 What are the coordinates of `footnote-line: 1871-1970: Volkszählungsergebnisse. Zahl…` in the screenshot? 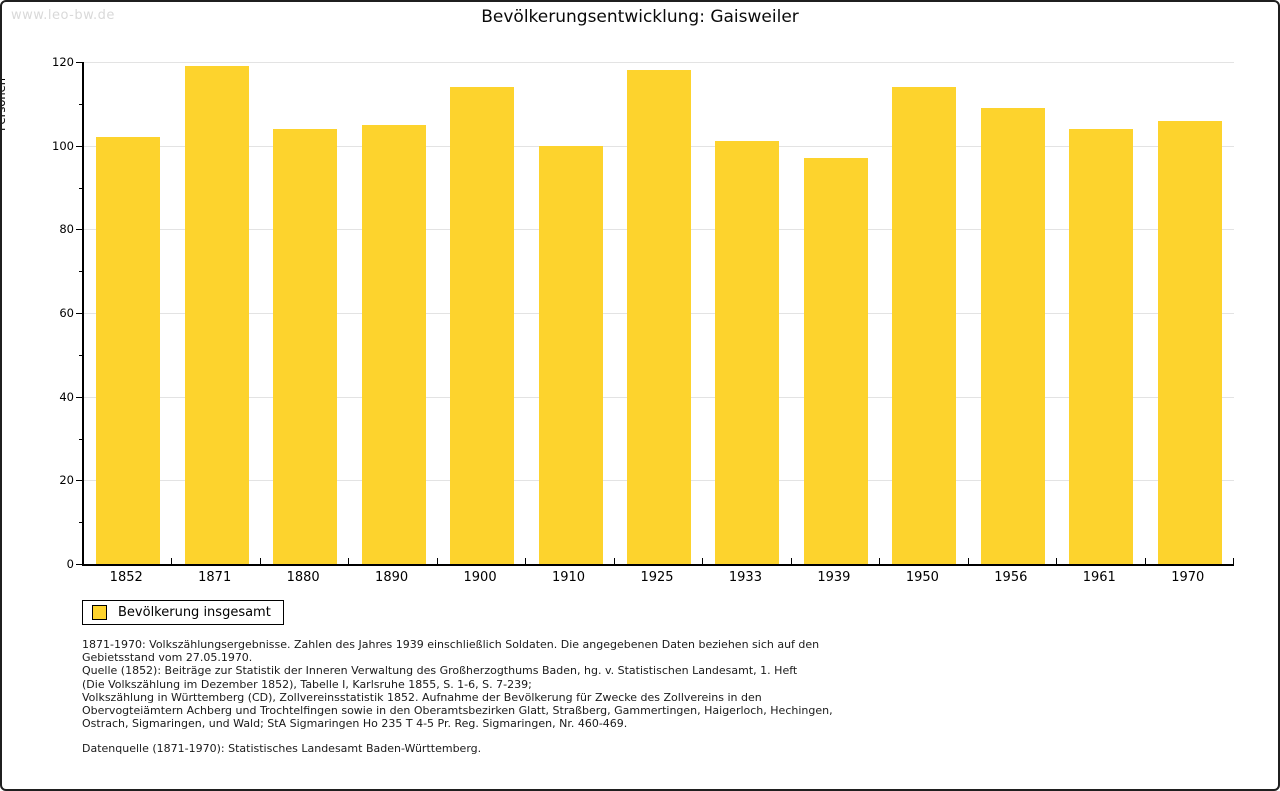 It's located at (451, 644).